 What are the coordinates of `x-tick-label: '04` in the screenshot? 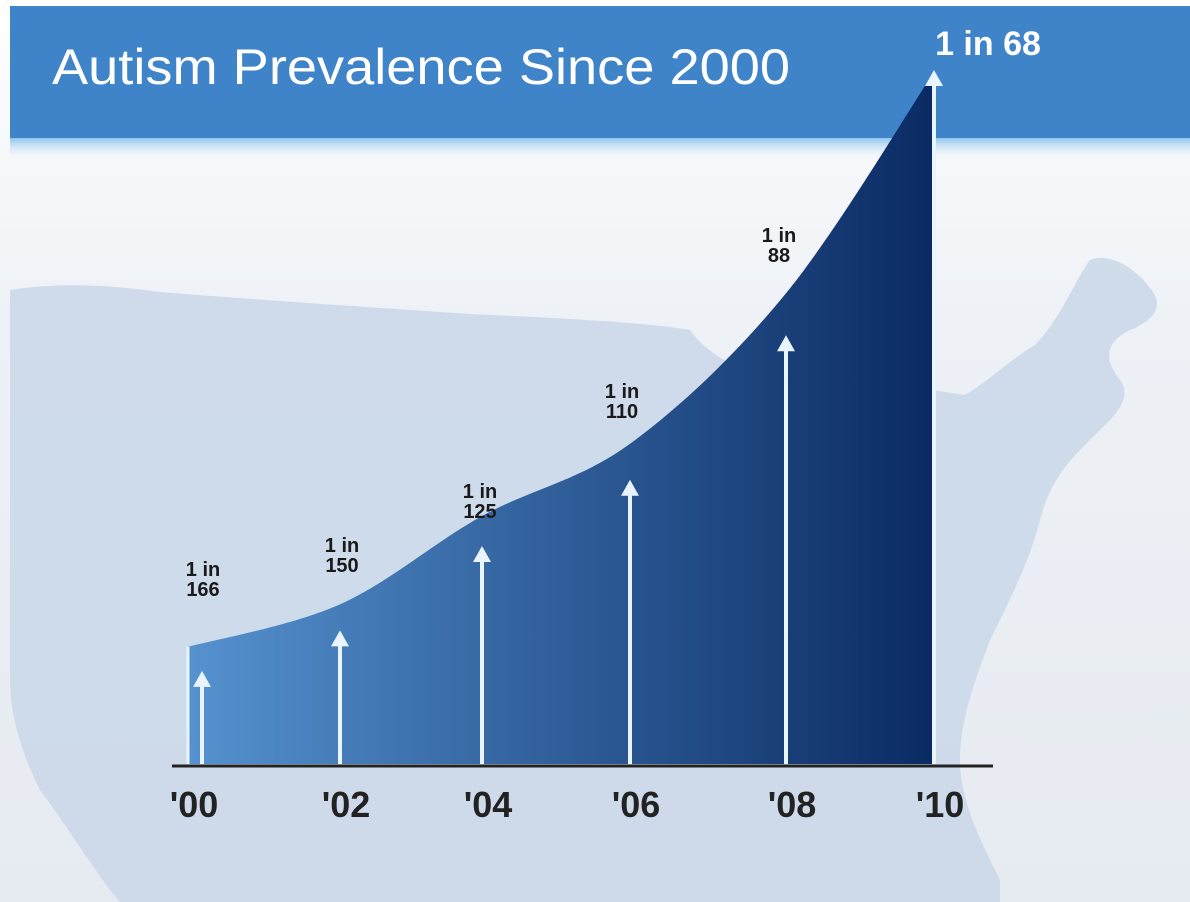 It's located at (488, 804).